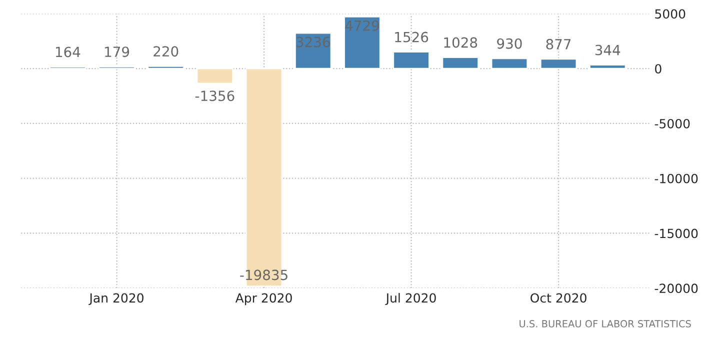  What do you see at coordinates (313, 42) in the screenshot?
I see `data-label: 3236` at bounding box center [313, 42].